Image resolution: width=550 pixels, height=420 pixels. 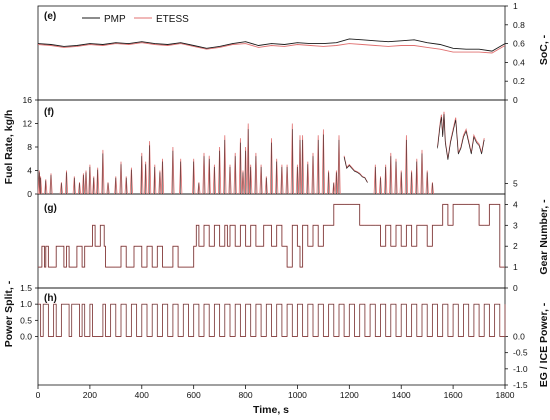 I want to click on x-tick-label: 600, so click(x=194, y=395).